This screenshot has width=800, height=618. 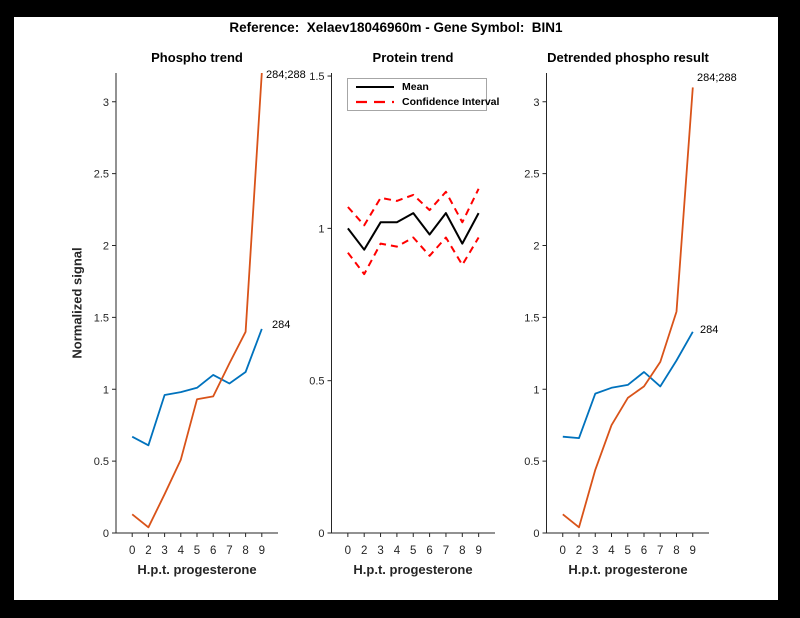 What do you see at coordinates (717, 78) in the screenshot?
I see `annotation-detrended-orange: 284;288` at bounding box center [717, 78].